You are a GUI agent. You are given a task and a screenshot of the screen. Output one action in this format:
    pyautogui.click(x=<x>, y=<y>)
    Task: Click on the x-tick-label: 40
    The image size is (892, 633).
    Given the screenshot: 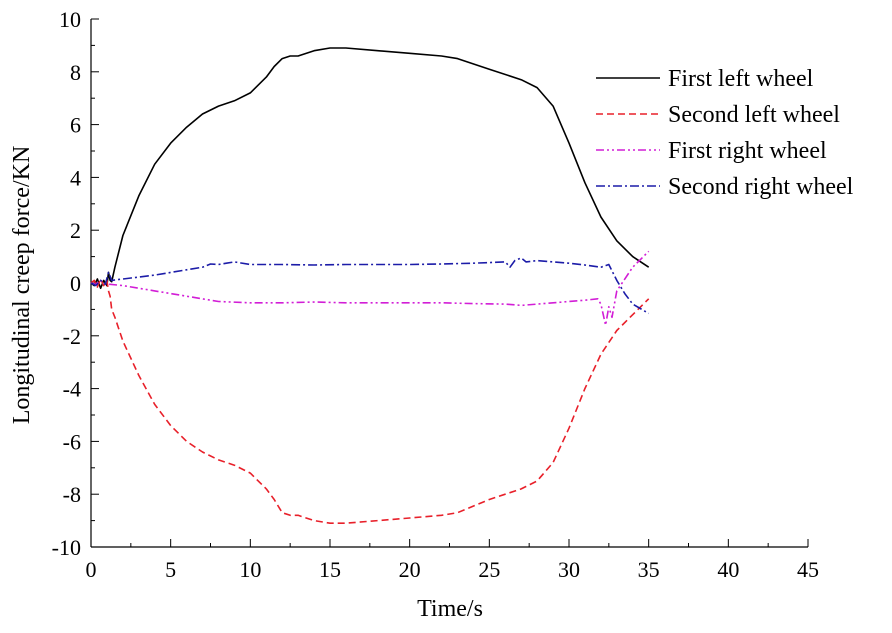 What is the action you would take?
    pyautogui.click(x=728, y=569)
    